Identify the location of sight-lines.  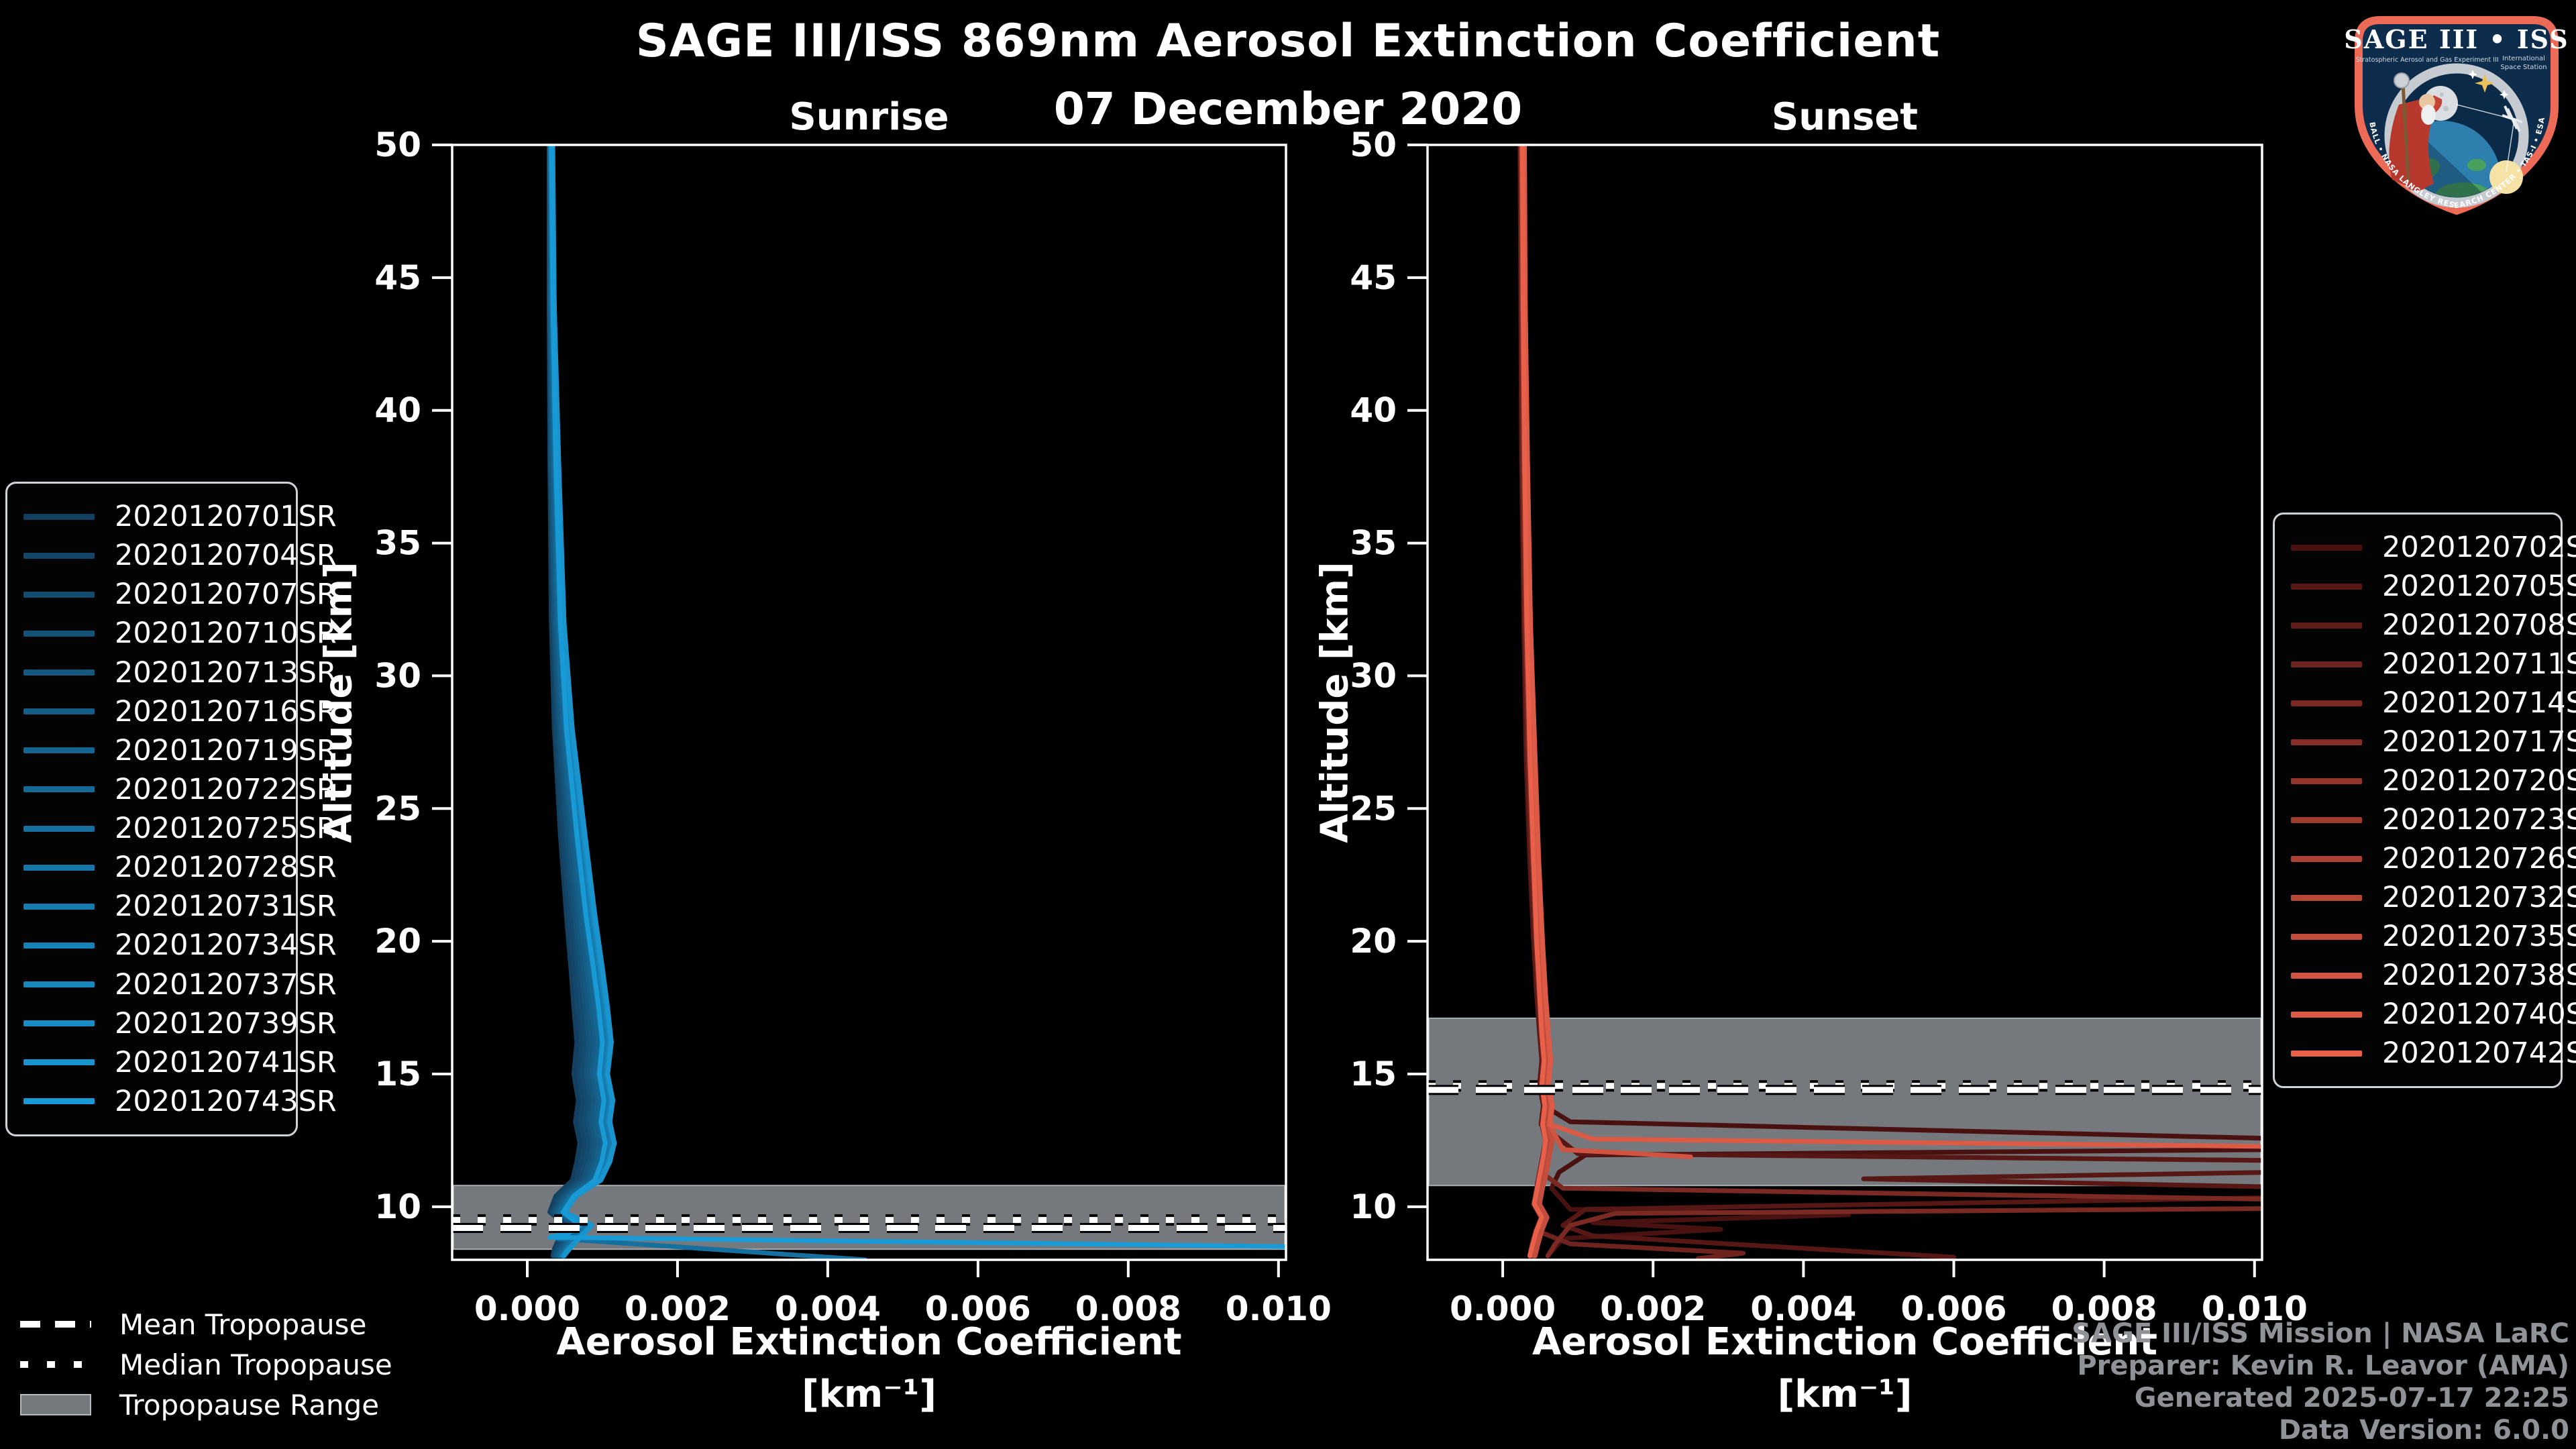
(2485, 138).